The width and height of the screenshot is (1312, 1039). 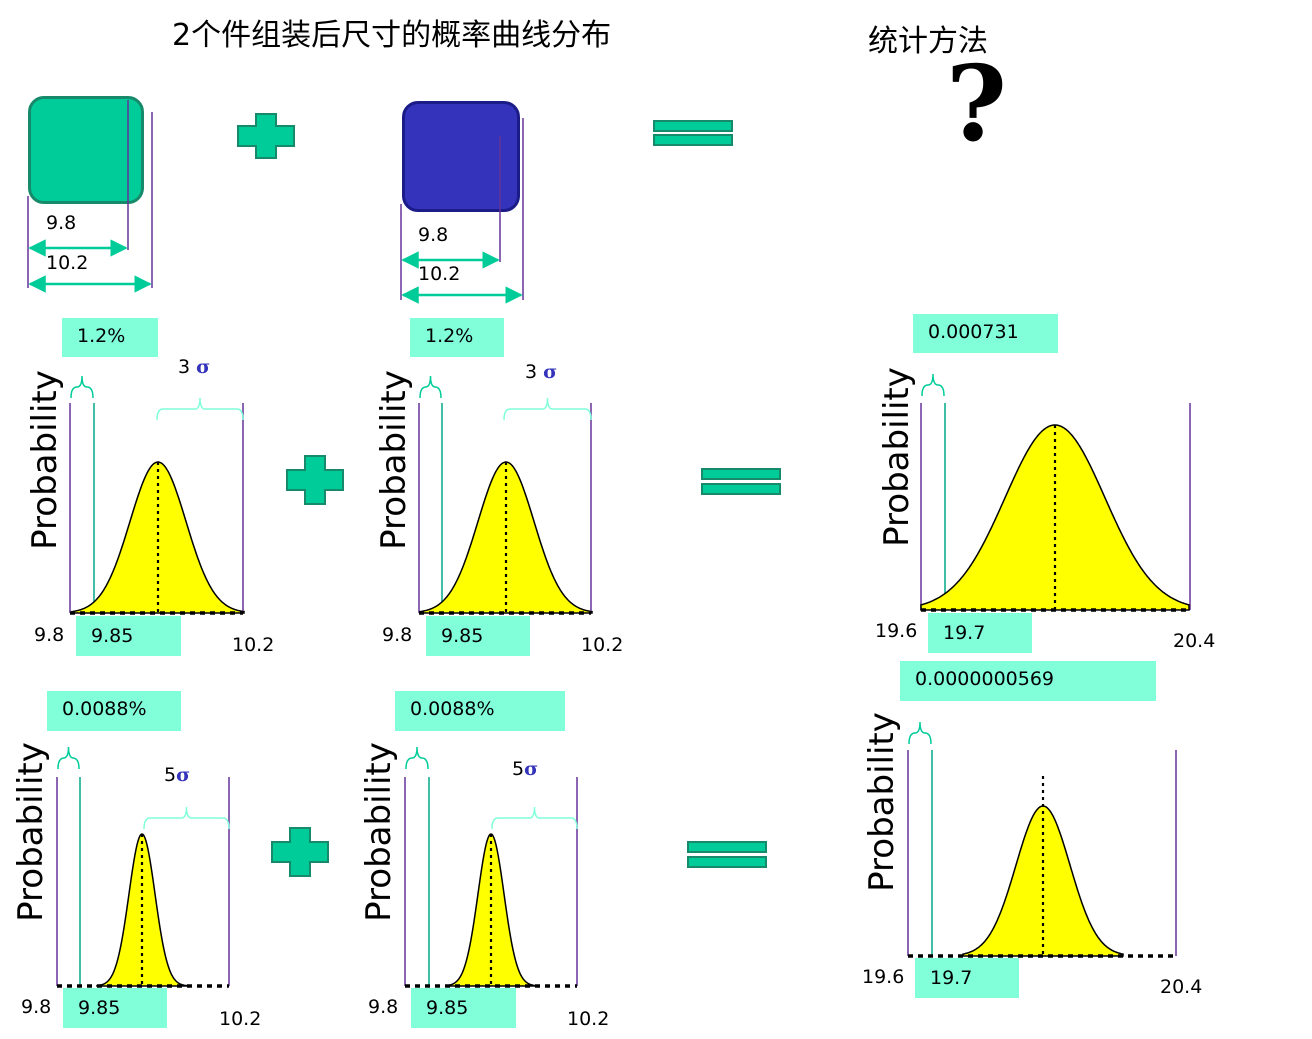 I want to click on result-max-3: 20.4, so click(x=1194, y=641).